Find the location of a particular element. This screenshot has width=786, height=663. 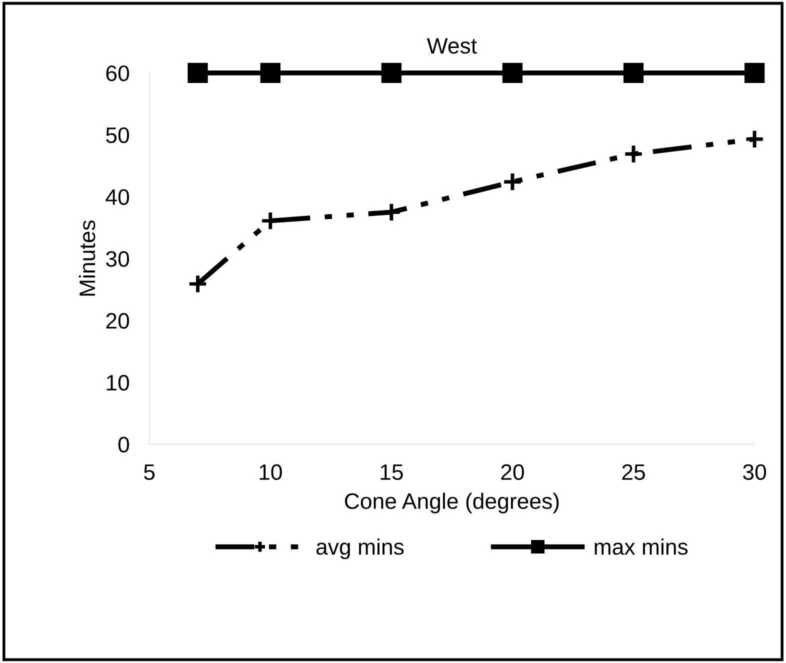

x-tick-label: 15 is located at coordinates (391, 472).